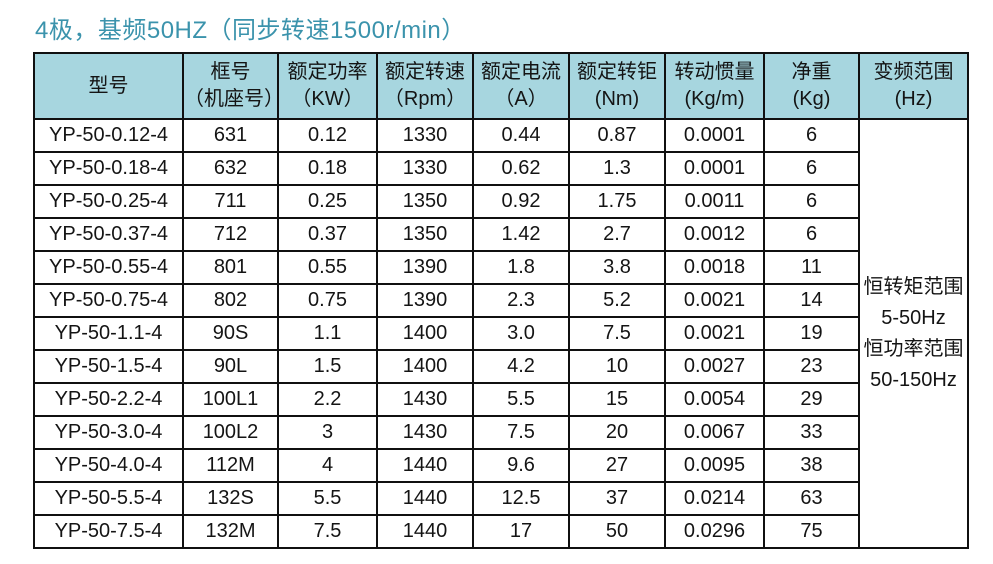 The image size is (993, 564). What do you see at coordinates (327, 99) in the screenshot?
I see `header-rated-power-line2: （KW）` at bounding box center [327, 99].